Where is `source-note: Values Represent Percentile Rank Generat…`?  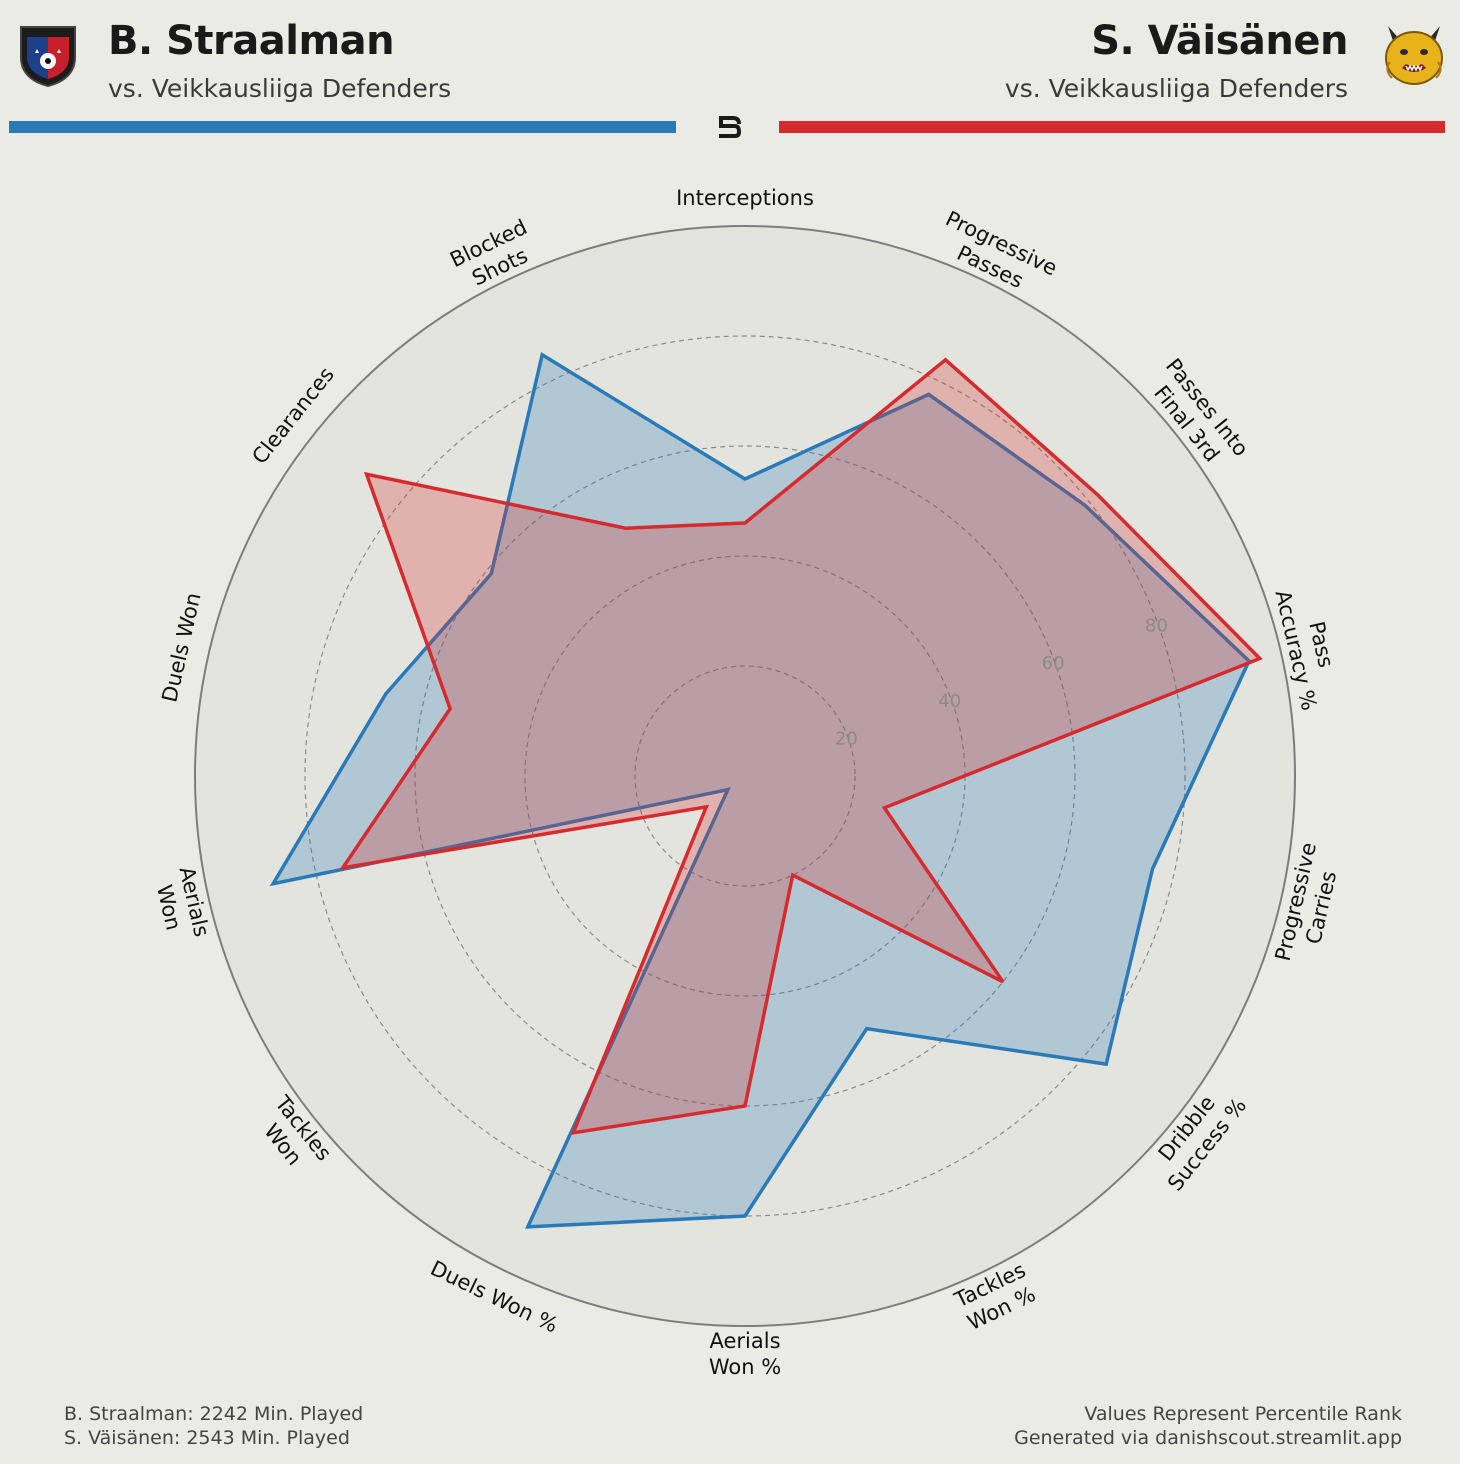 source-note: Values Represent Percentile Rank Generat… is located at coordinates (1208, 1426).